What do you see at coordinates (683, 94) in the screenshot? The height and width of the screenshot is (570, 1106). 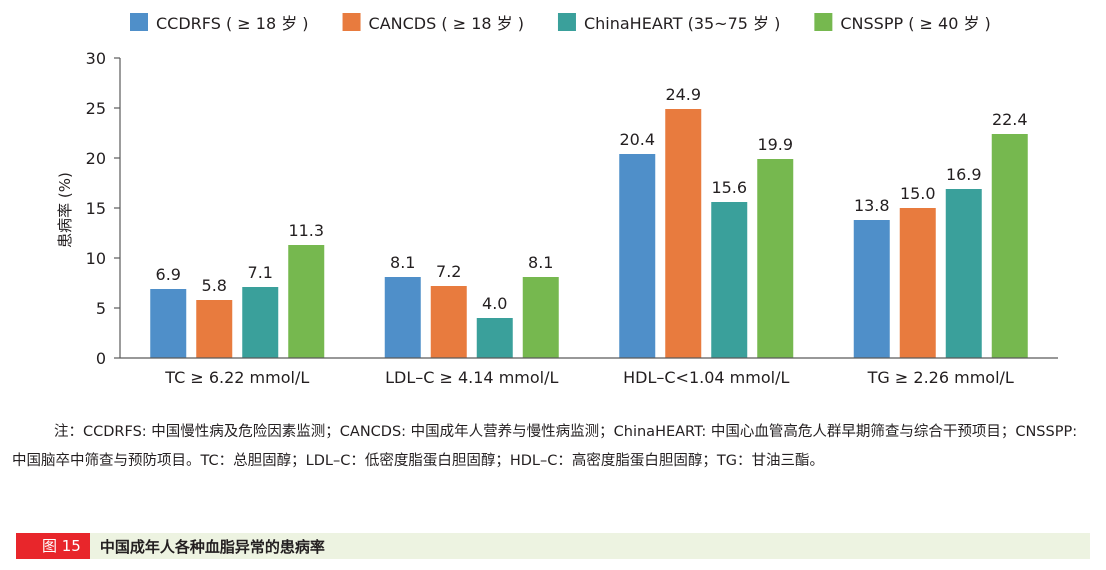 I see `bar-value-label: 24.9` at bounding box center [683, 94].